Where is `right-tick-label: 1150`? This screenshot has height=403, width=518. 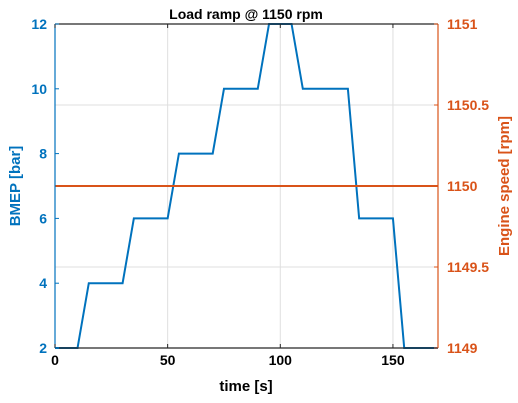 right-tick-label: 1150 is located at coordinates (462, 186).